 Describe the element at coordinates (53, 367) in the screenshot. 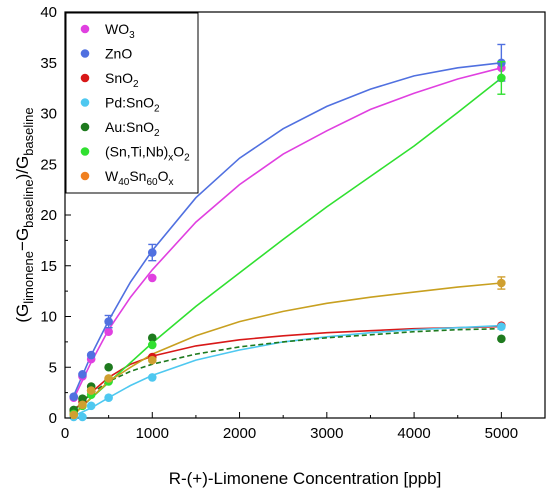

I see `y-tick-label: 5` at that location.